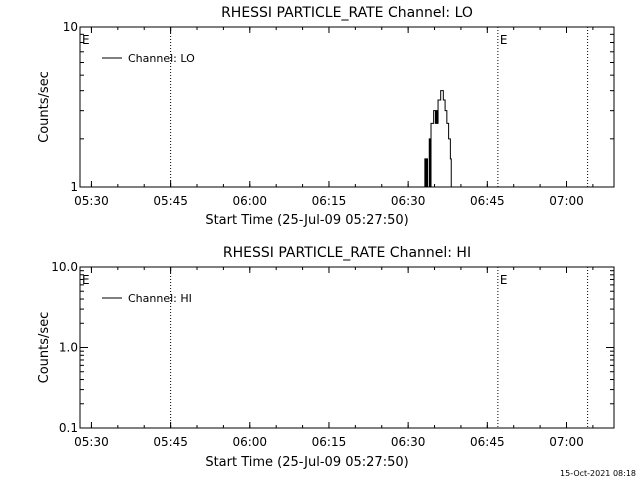 The height and width of the screenshot is (480, 640). Describe the element at coordinates (70, 27) in the screenshot. I see `y-tick-label: 10` at that location.